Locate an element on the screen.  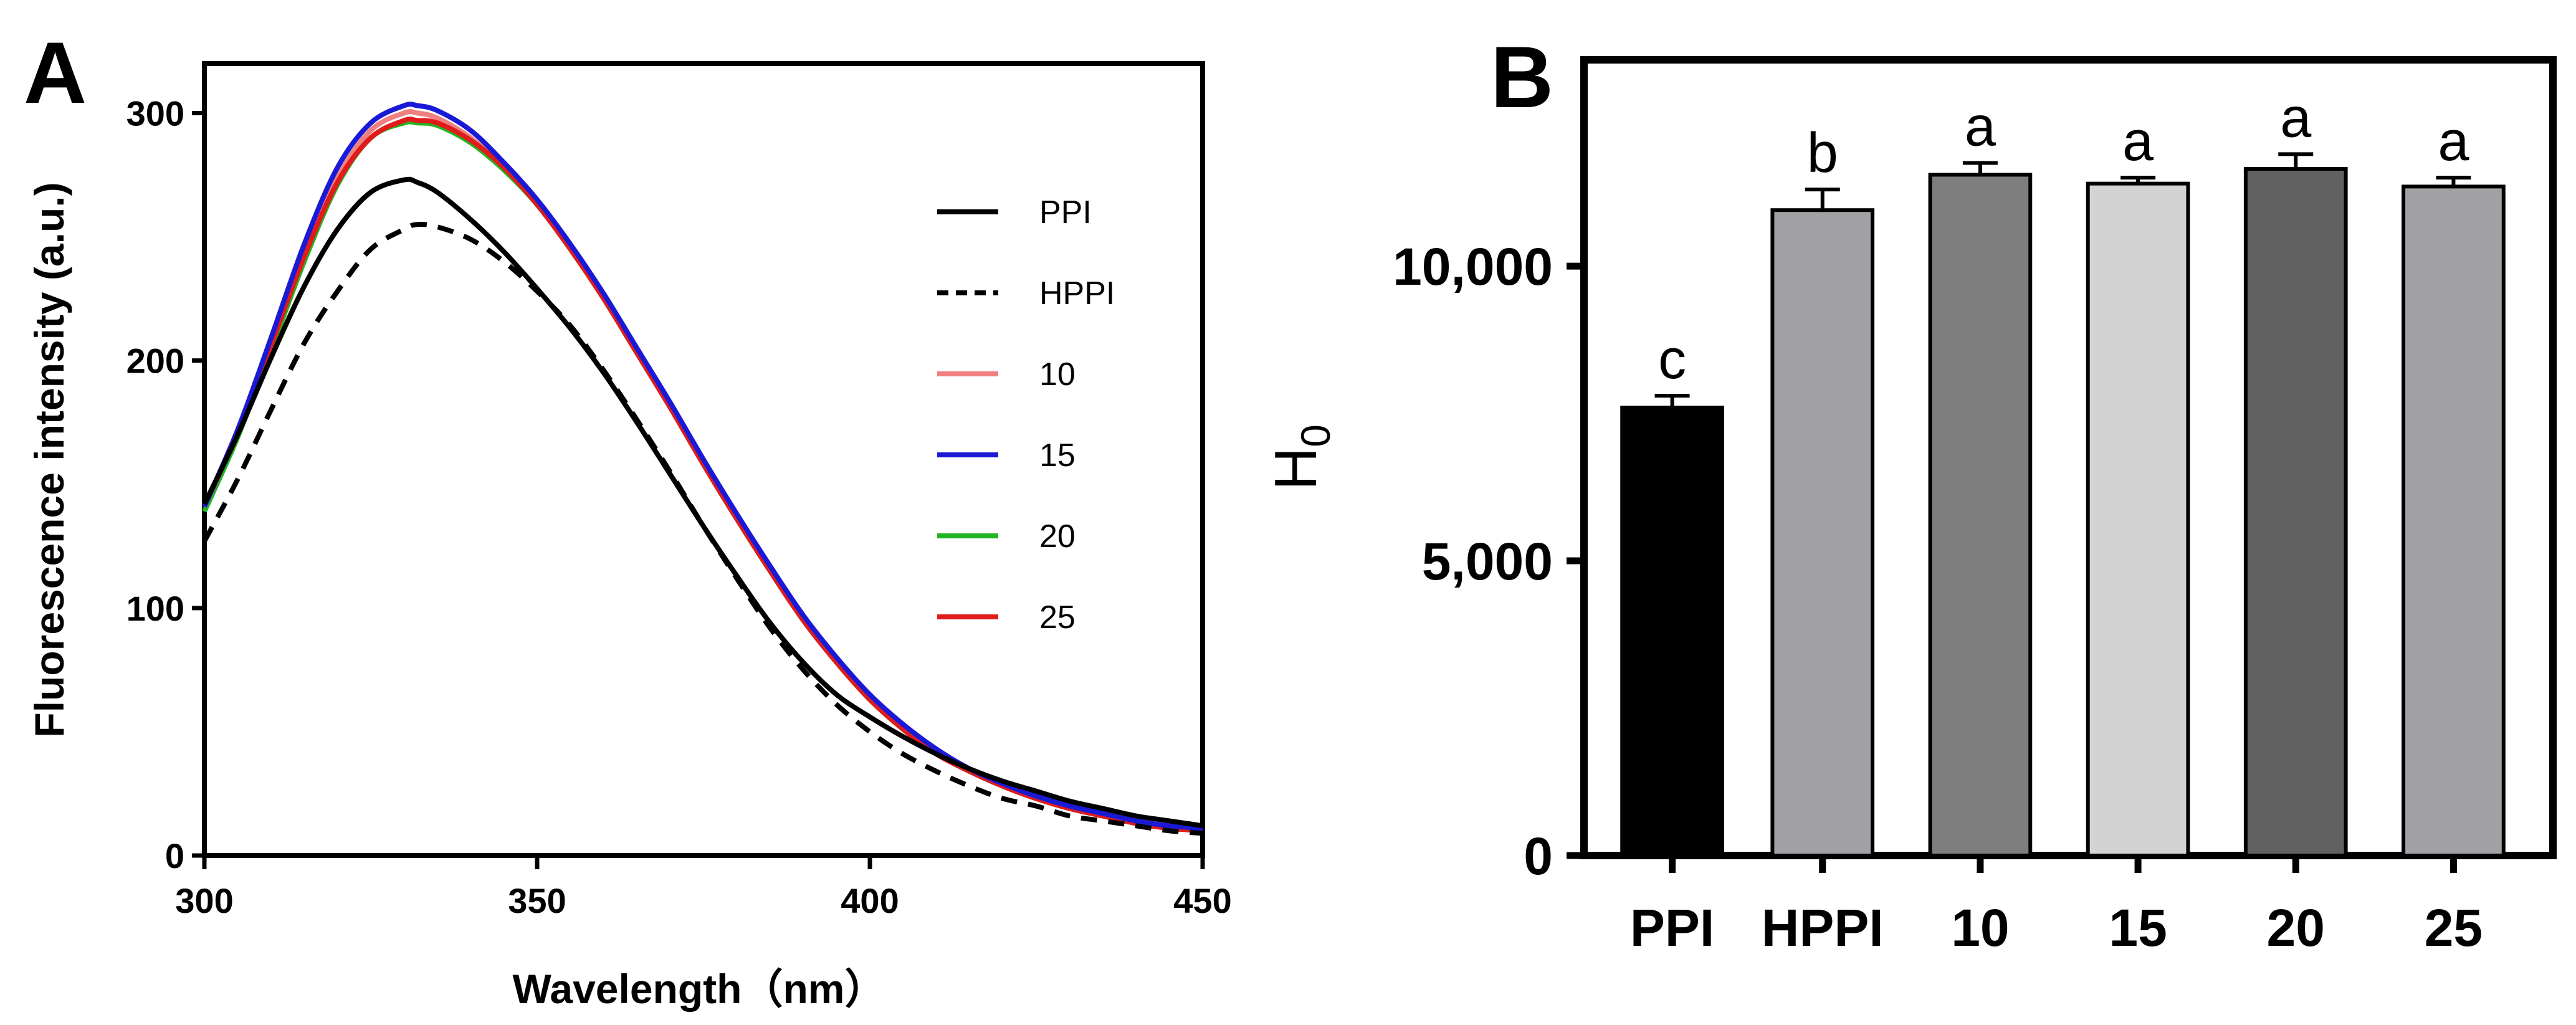
category-label-20: 20 is located at coordinates (2296, 928).